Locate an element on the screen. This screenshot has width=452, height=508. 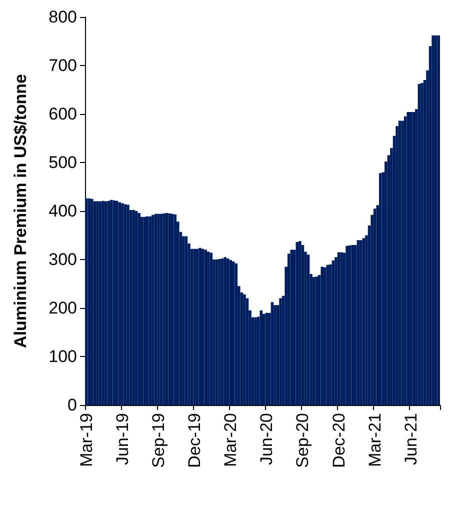
x-tick-label: Jun-20 is located at coordinates (266, 439).